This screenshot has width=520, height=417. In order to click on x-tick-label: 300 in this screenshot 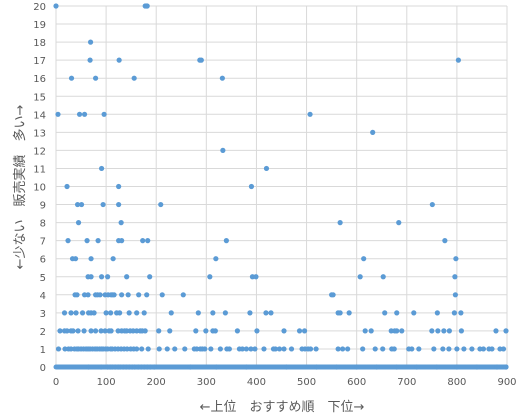, I will do `click(206, 382)`.